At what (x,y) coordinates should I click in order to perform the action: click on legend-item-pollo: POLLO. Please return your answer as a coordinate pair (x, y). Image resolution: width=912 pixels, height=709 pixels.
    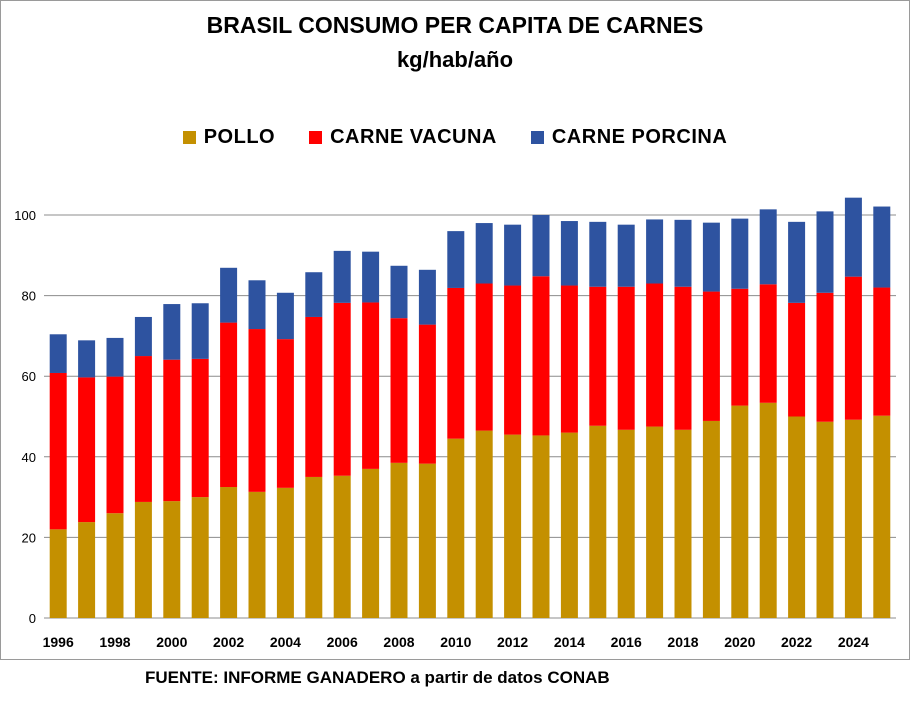
    Looking at the image, I should click on (229, 137).